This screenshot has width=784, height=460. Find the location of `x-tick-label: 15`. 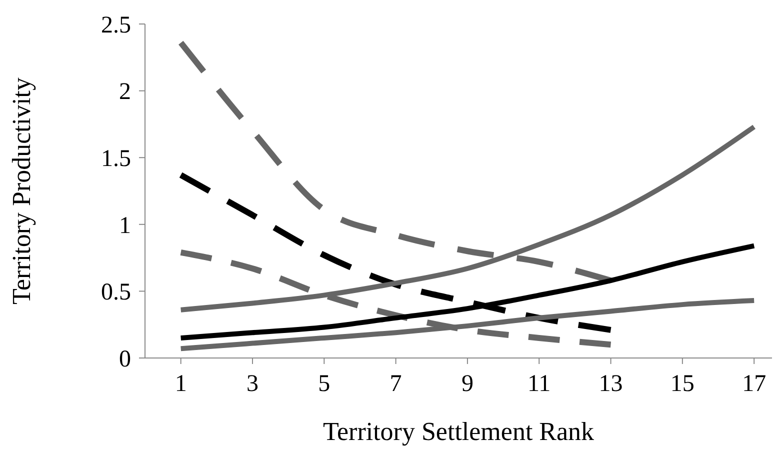

x-tick-label: 15 is located at coordinates (682, 384).